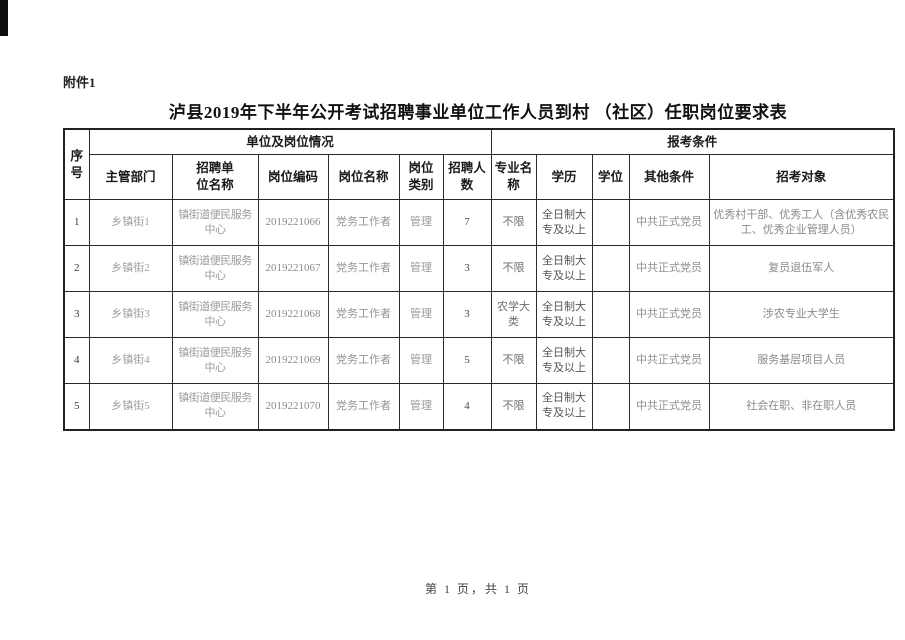  I want to click on cell-no: 5, so click(76, 406).